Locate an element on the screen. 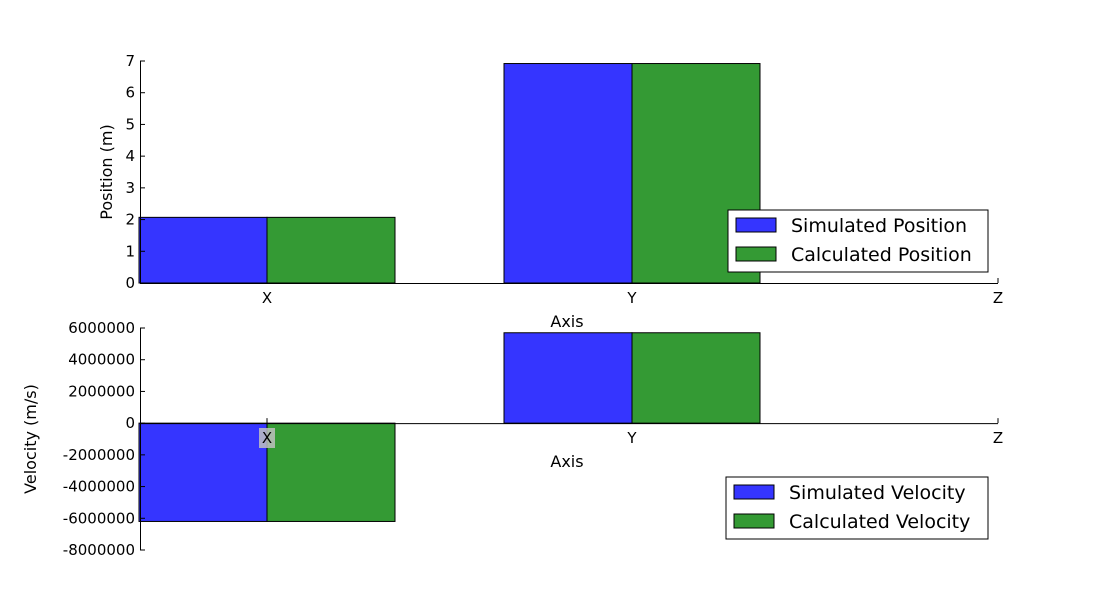 Image resolution: width=1108 pixels, height=611 pixels. legend-swatch-simulated-position is located at coordinates (756, 225).